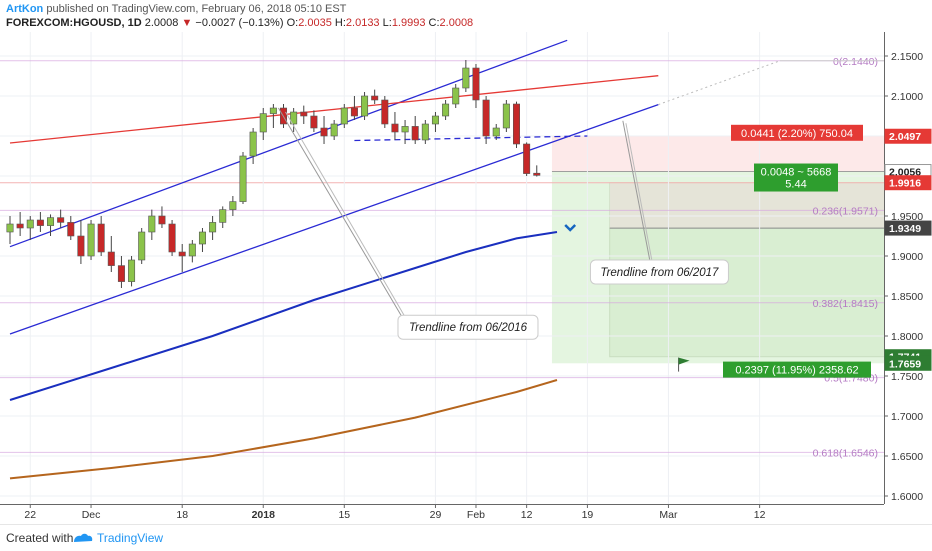 This screenshot has width=932, height=551. What do you see at coordinates (905, 137) in the screenshot?
I see `price-tag-label: 2.0497` at bounding box center [905, 137].